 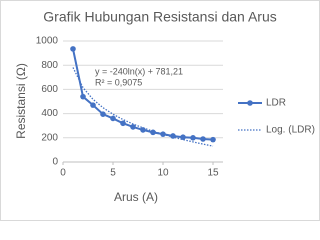 I want to click on series-line, so click(x=143, y=107).